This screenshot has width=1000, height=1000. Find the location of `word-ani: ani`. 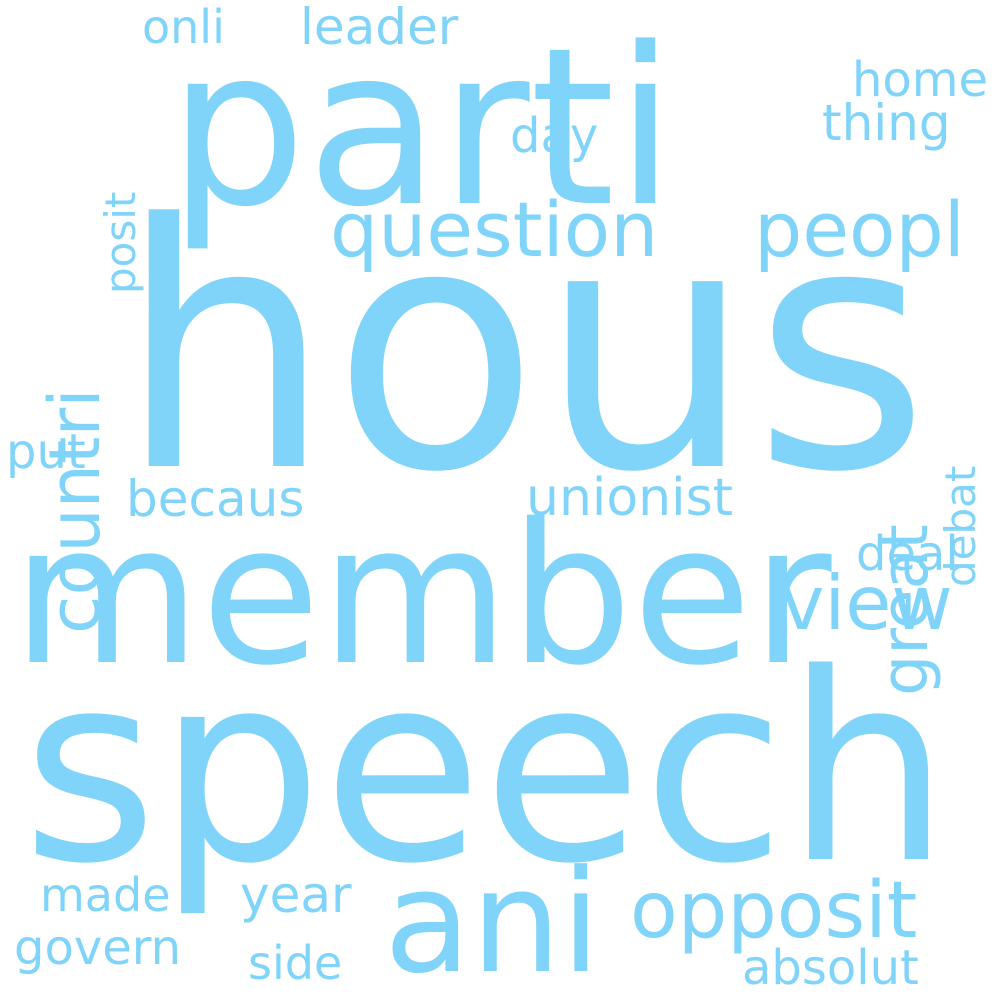

word-ani: ani is located at coordinates (492, 920).